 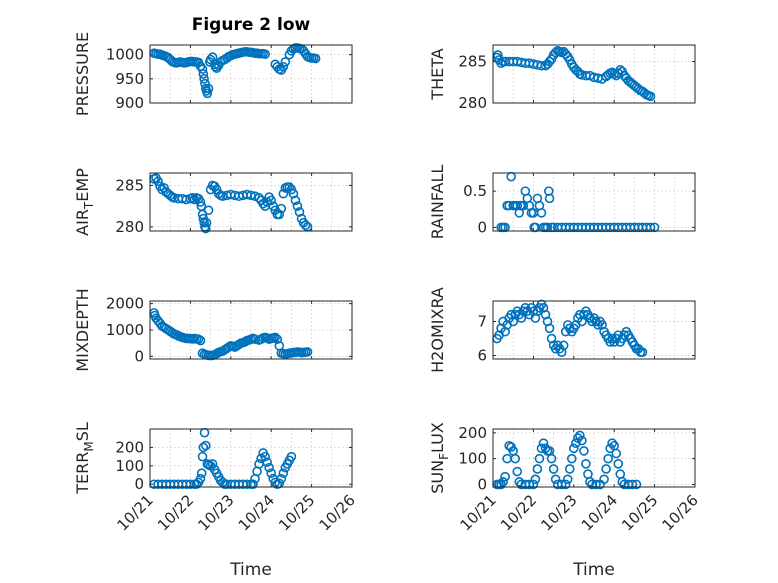 I want to click on x-axis-label-right: Time, so click(x=593, y=570).